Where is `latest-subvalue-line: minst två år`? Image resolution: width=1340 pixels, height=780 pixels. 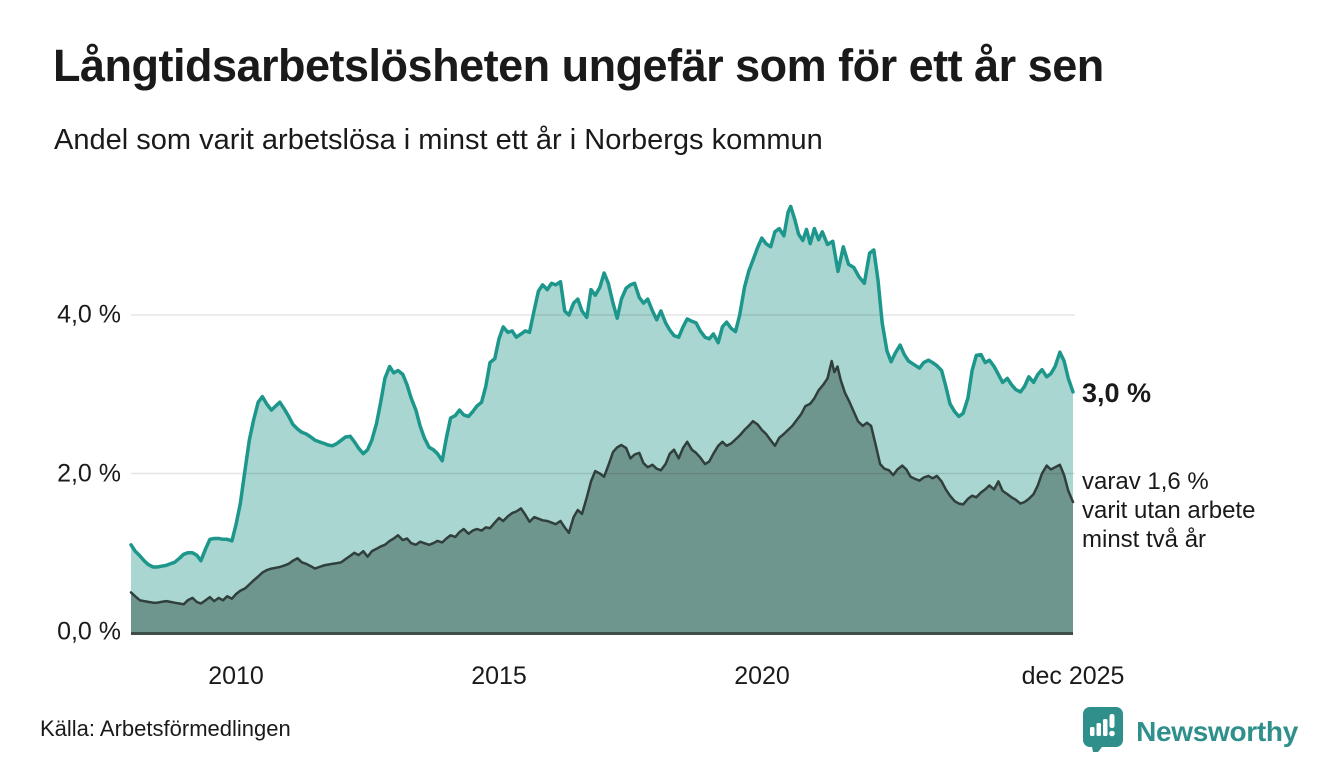
latest-subvalue-line: minst två år is located at coordinates (1144, 539).